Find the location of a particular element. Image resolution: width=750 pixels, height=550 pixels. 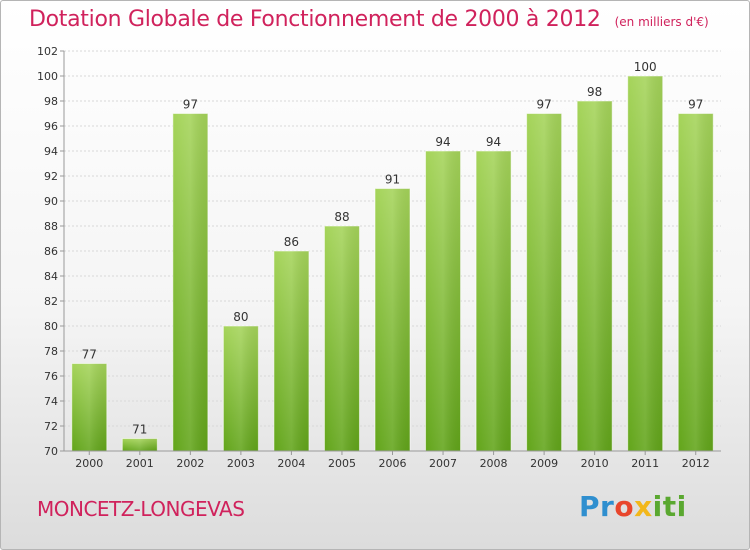

y-tick-label: 84 is located at coordinates (51, 276).